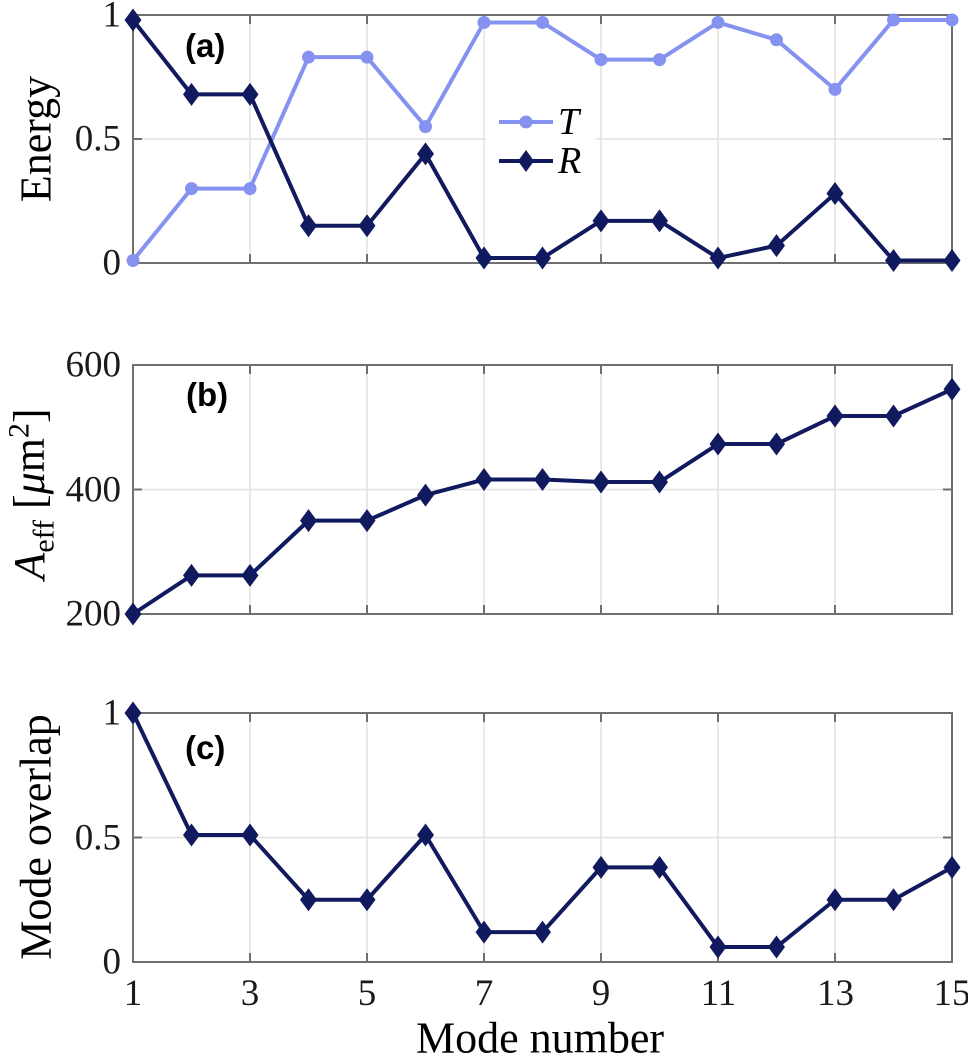 The height and width of the screenshot is (1064, 968). I want to click on ylabel-aeff-var: A, so click(29, 566).